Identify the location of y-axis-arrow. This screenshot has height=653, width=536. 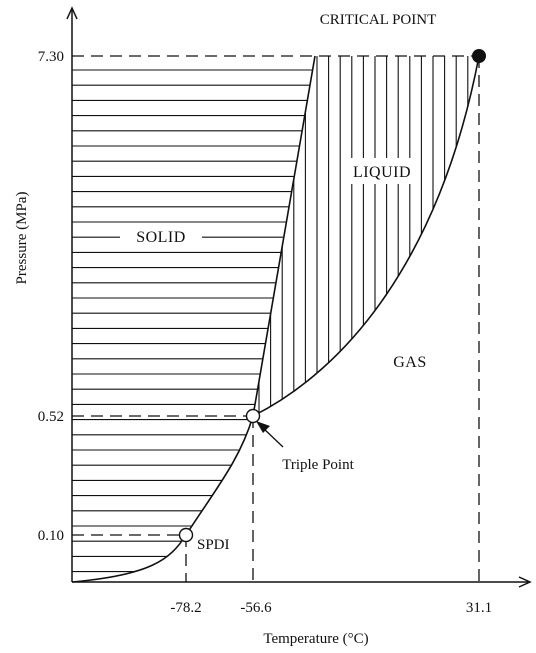
(72, 13).